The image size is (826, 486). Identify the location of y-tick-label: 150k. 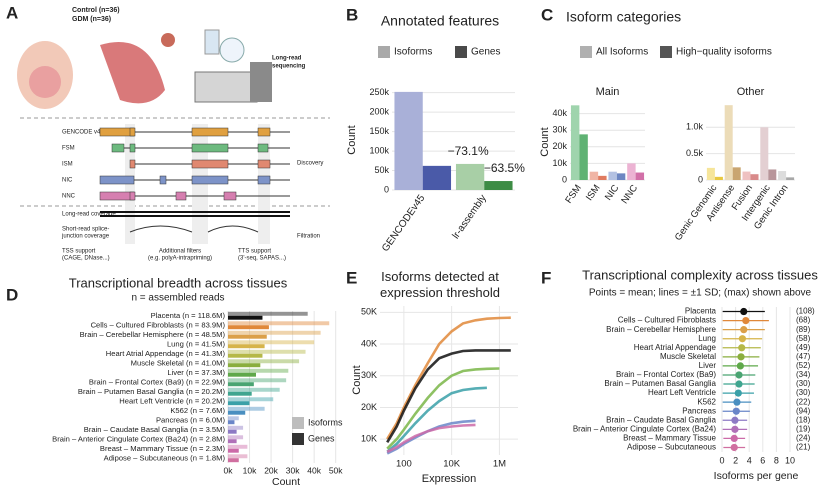
(379, 131).